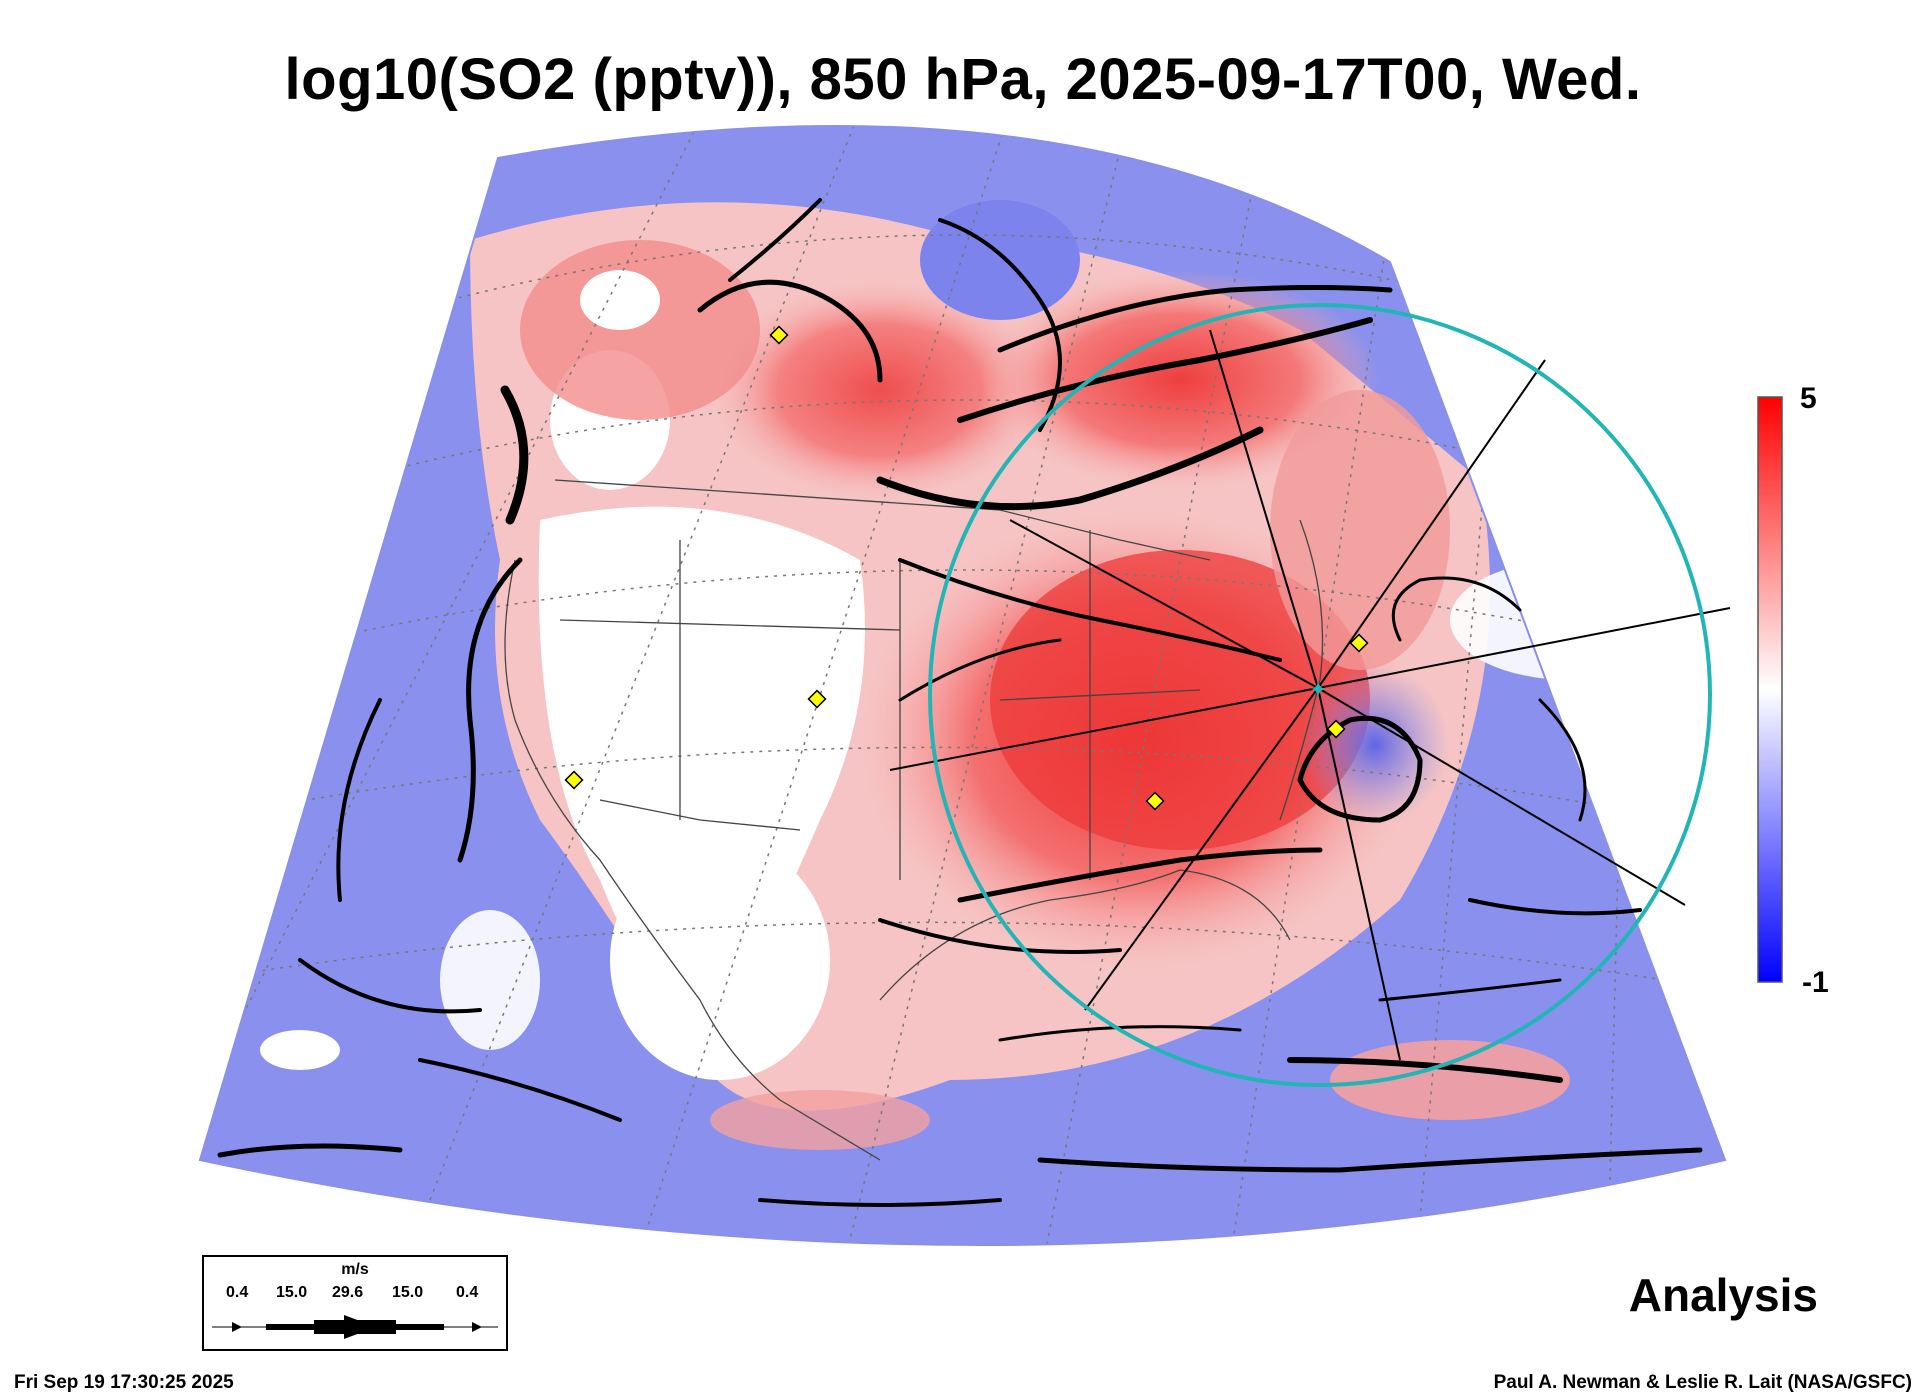  I want to click on station-markers, so click(966, 568).